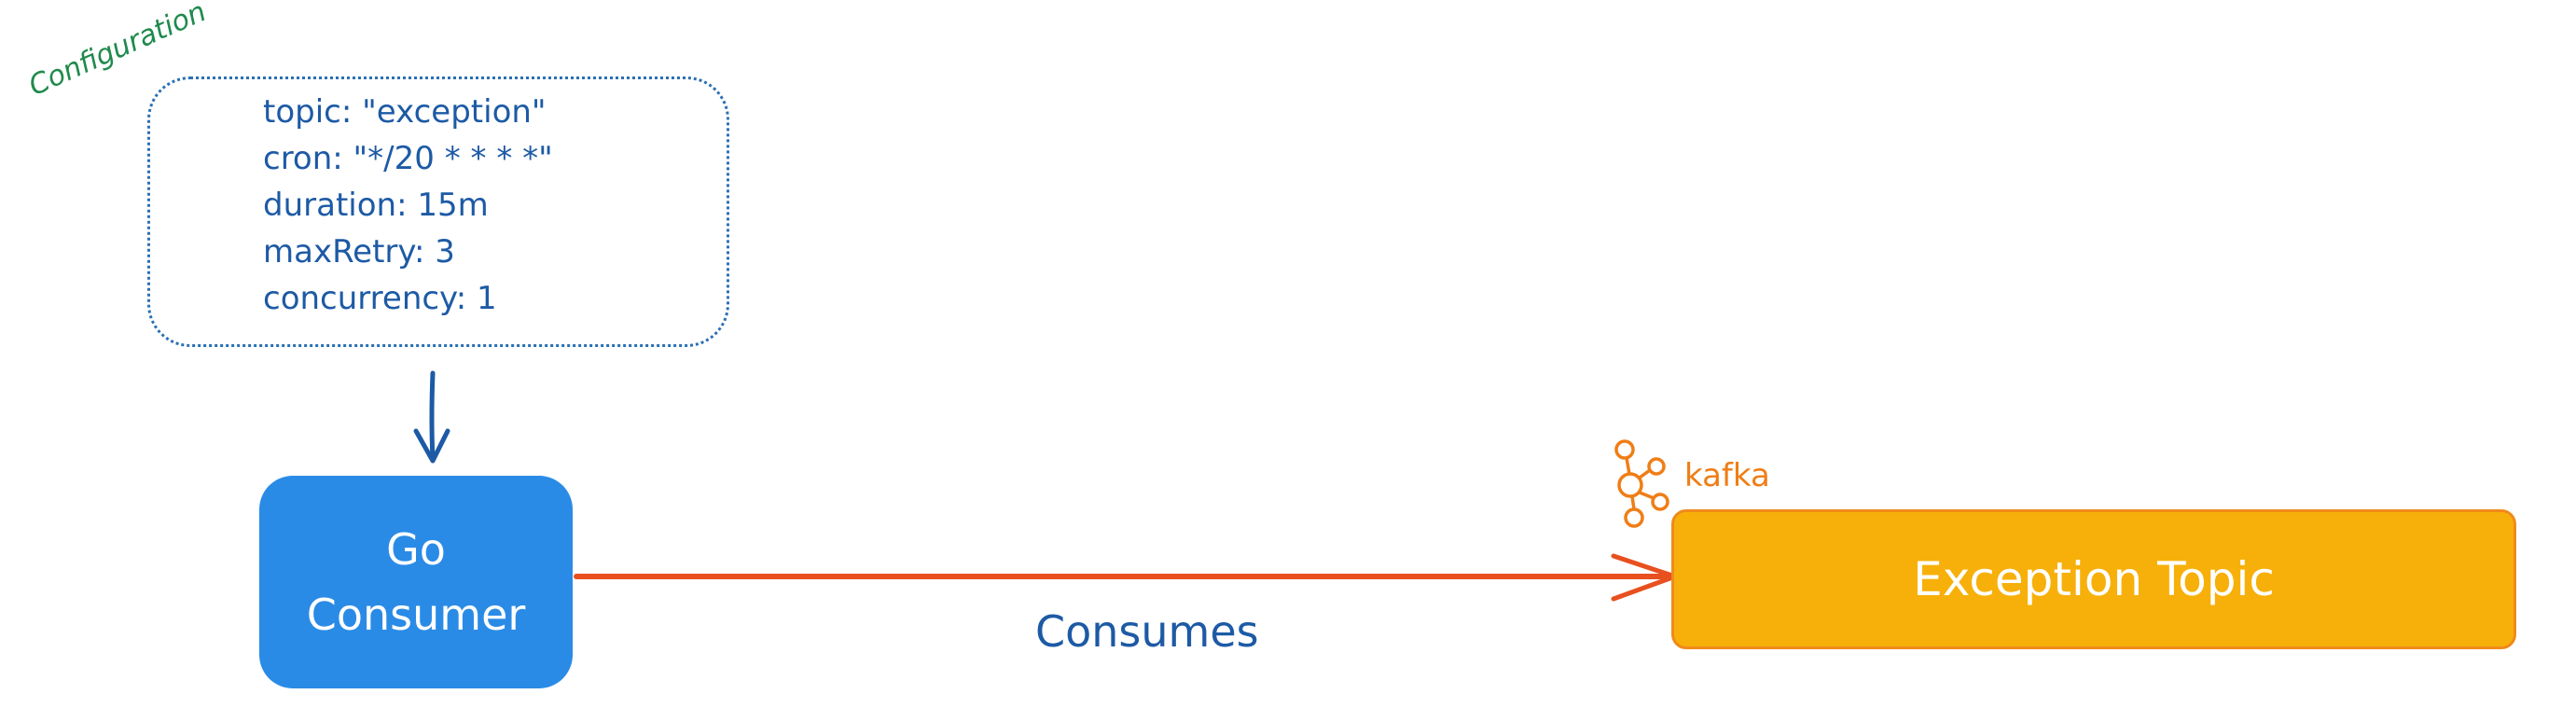  What do you see at coordinates (376, 205) in the screenshot?
I see `config-line-duration: duration: 15m` at bounding box center [376, 205].